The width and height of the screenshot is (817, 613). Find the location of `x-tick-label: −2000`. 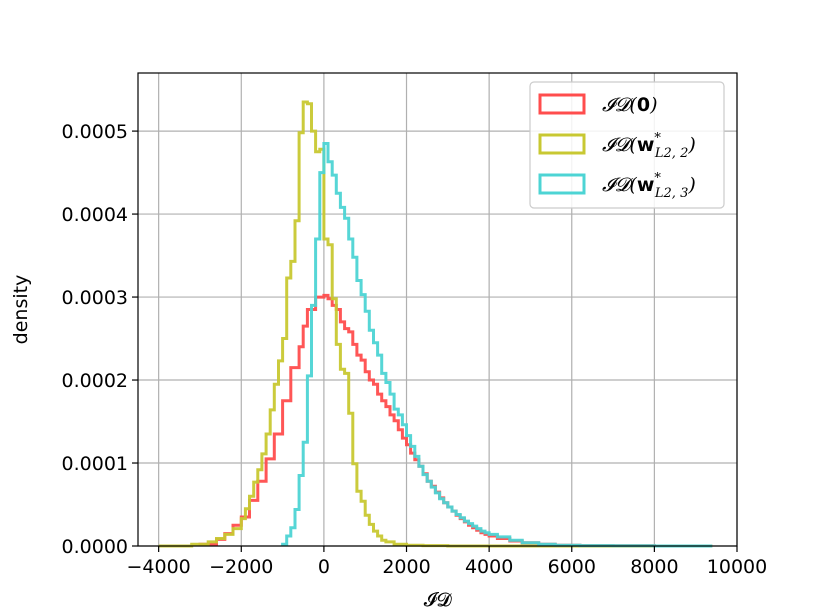

x-tick-label: −2000 is located at coordinates (241, 567).